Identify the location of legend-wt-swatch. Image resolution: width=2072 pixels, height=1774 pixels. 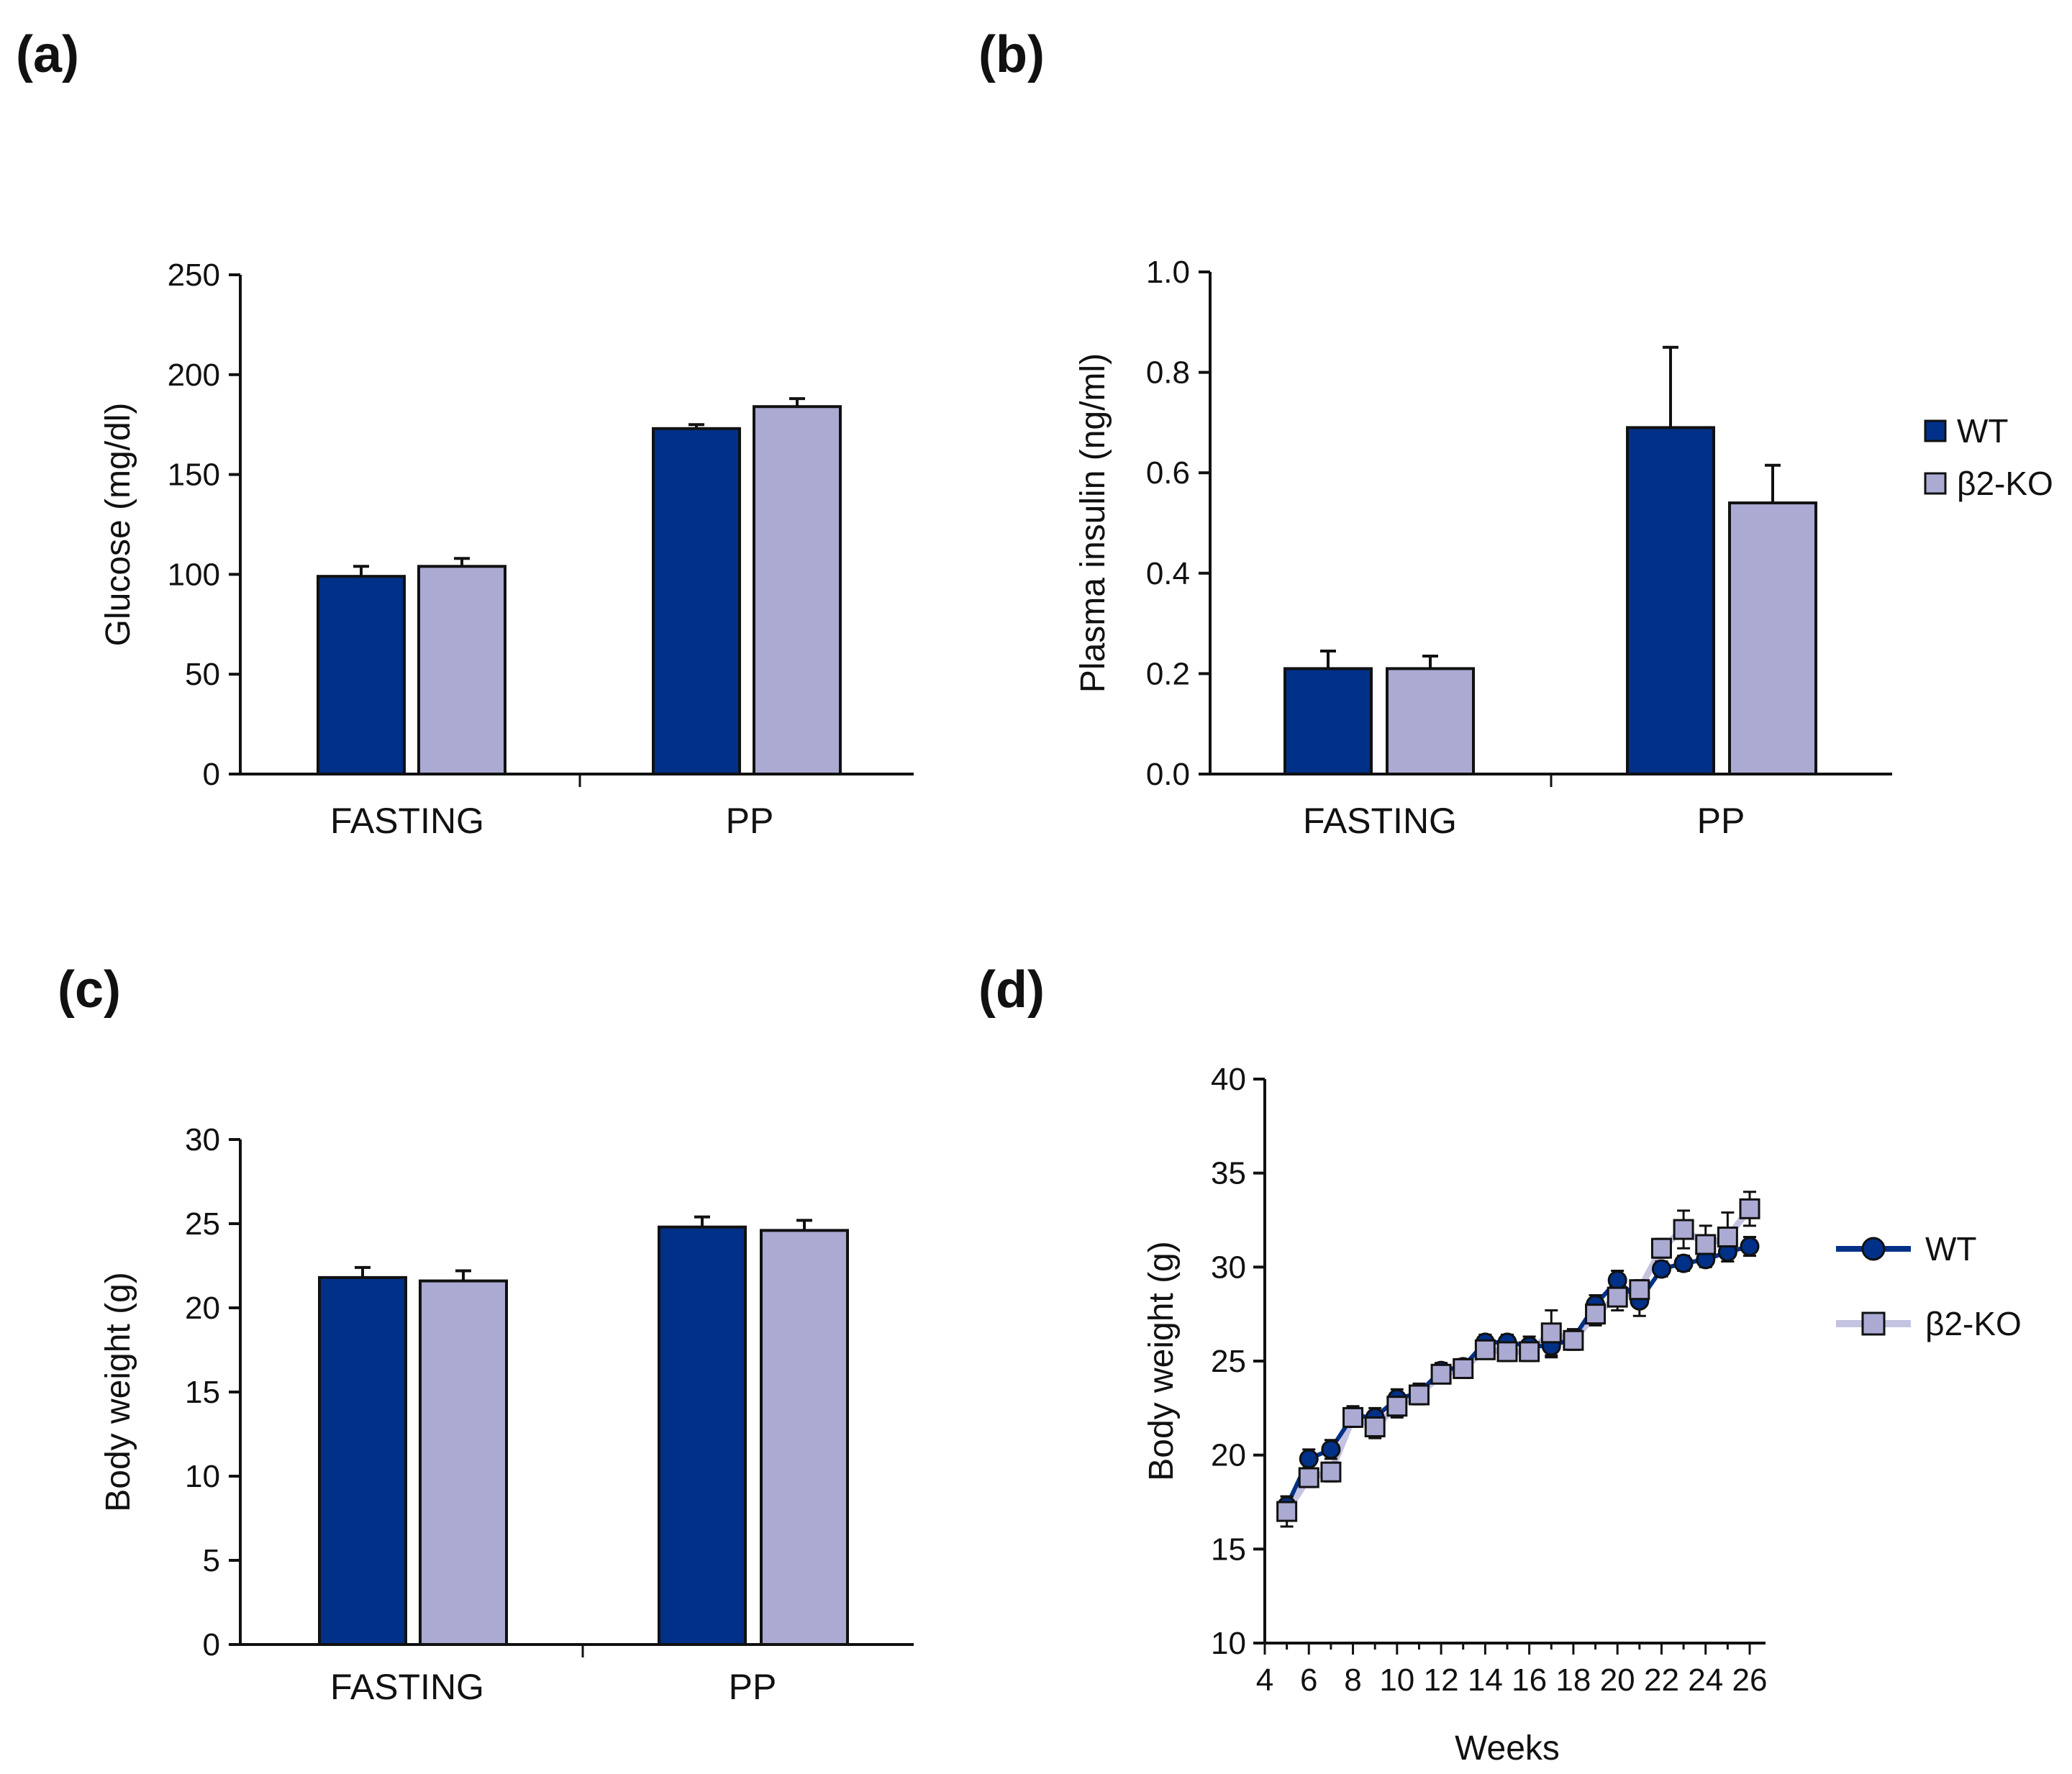
(1935, 430).